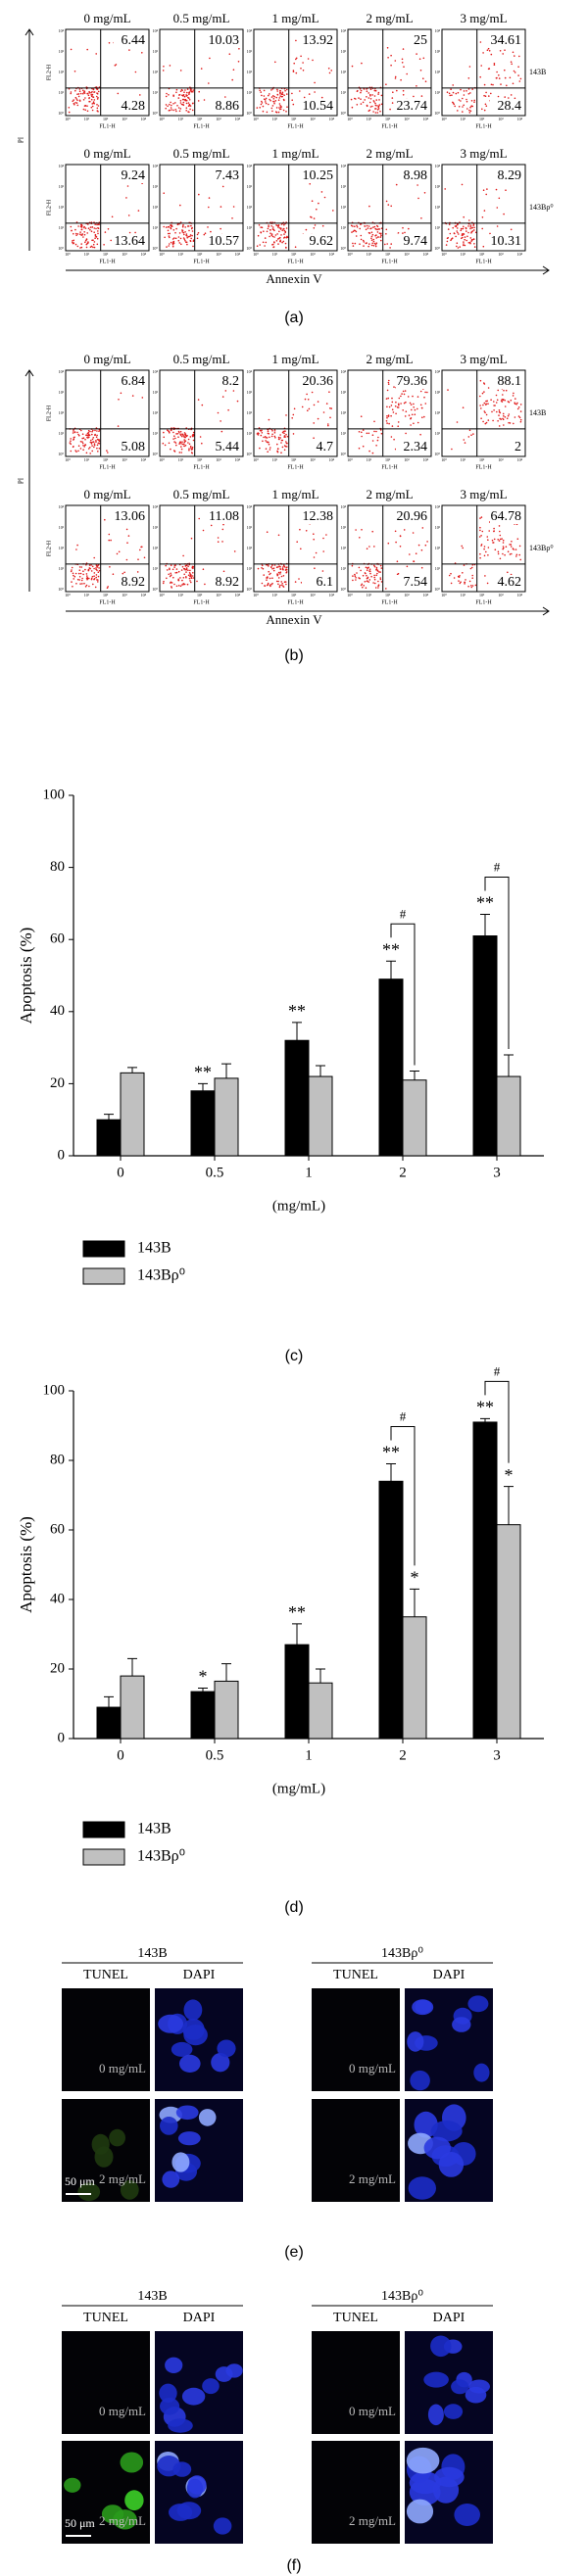  Describe the element at coordinates (57, 1011) in the screenshot. I see `y-tick-label: 40` at that location.